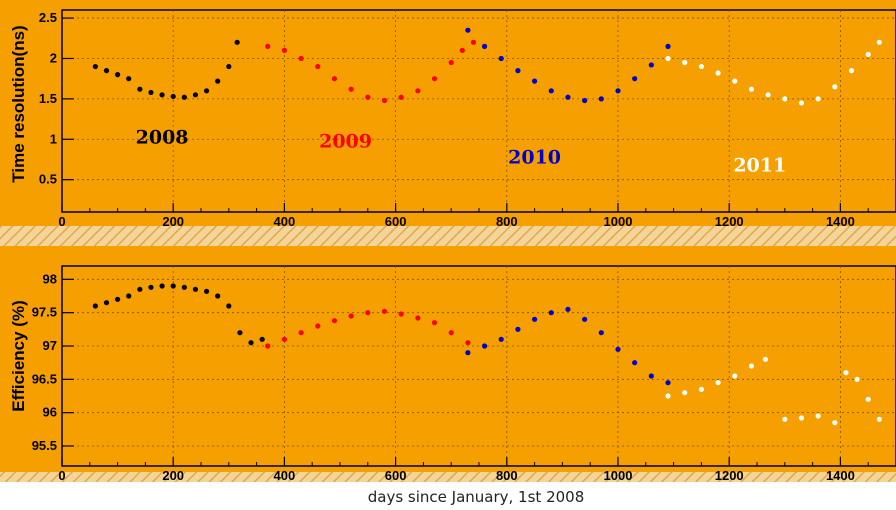  Describe the element at coordinates (840, 475) in the screenshot. I see `x-tick-label: 1400` at that location.